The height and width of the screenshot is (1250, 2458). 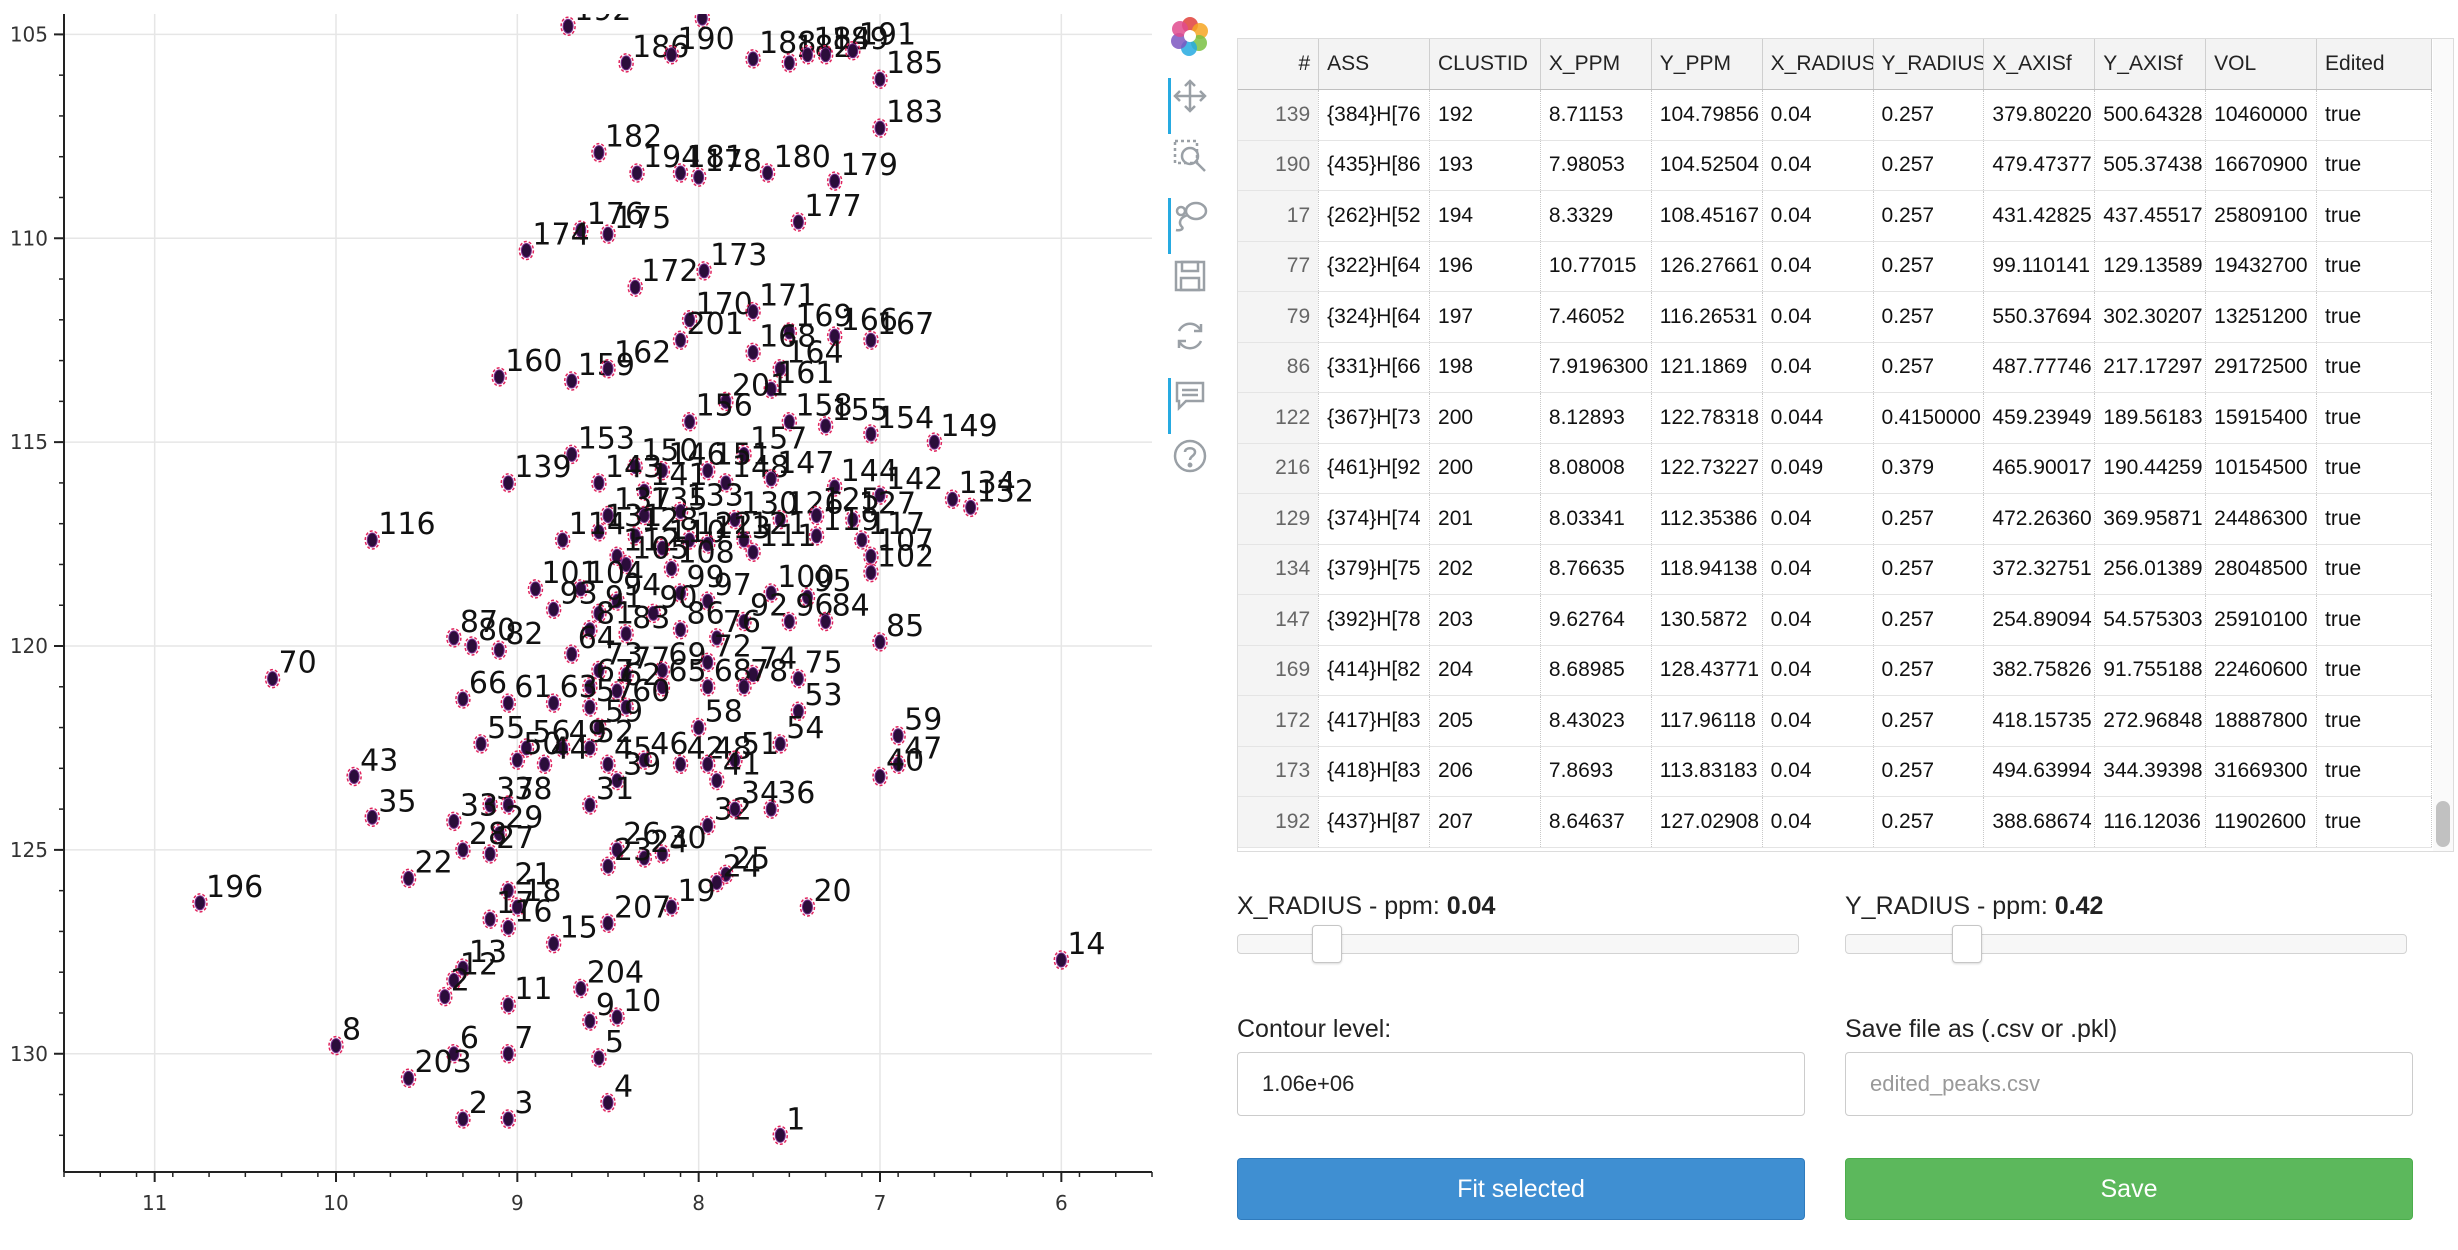 I want to click on table-cell: 10460000, so click(x=2261, y=115).